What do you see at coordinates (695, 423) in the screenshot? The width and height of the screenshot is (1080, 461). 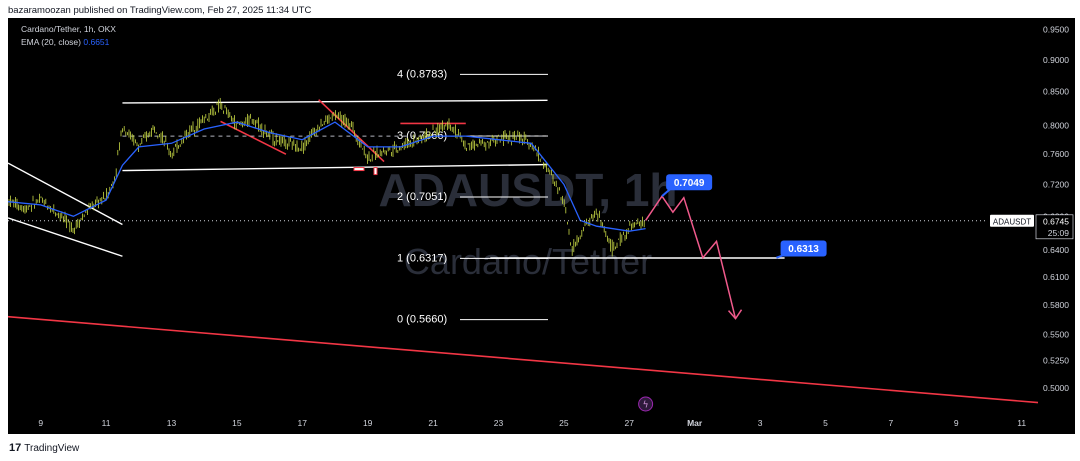 I see `time-tick-label: Mar` at bounding box center [695, 423].